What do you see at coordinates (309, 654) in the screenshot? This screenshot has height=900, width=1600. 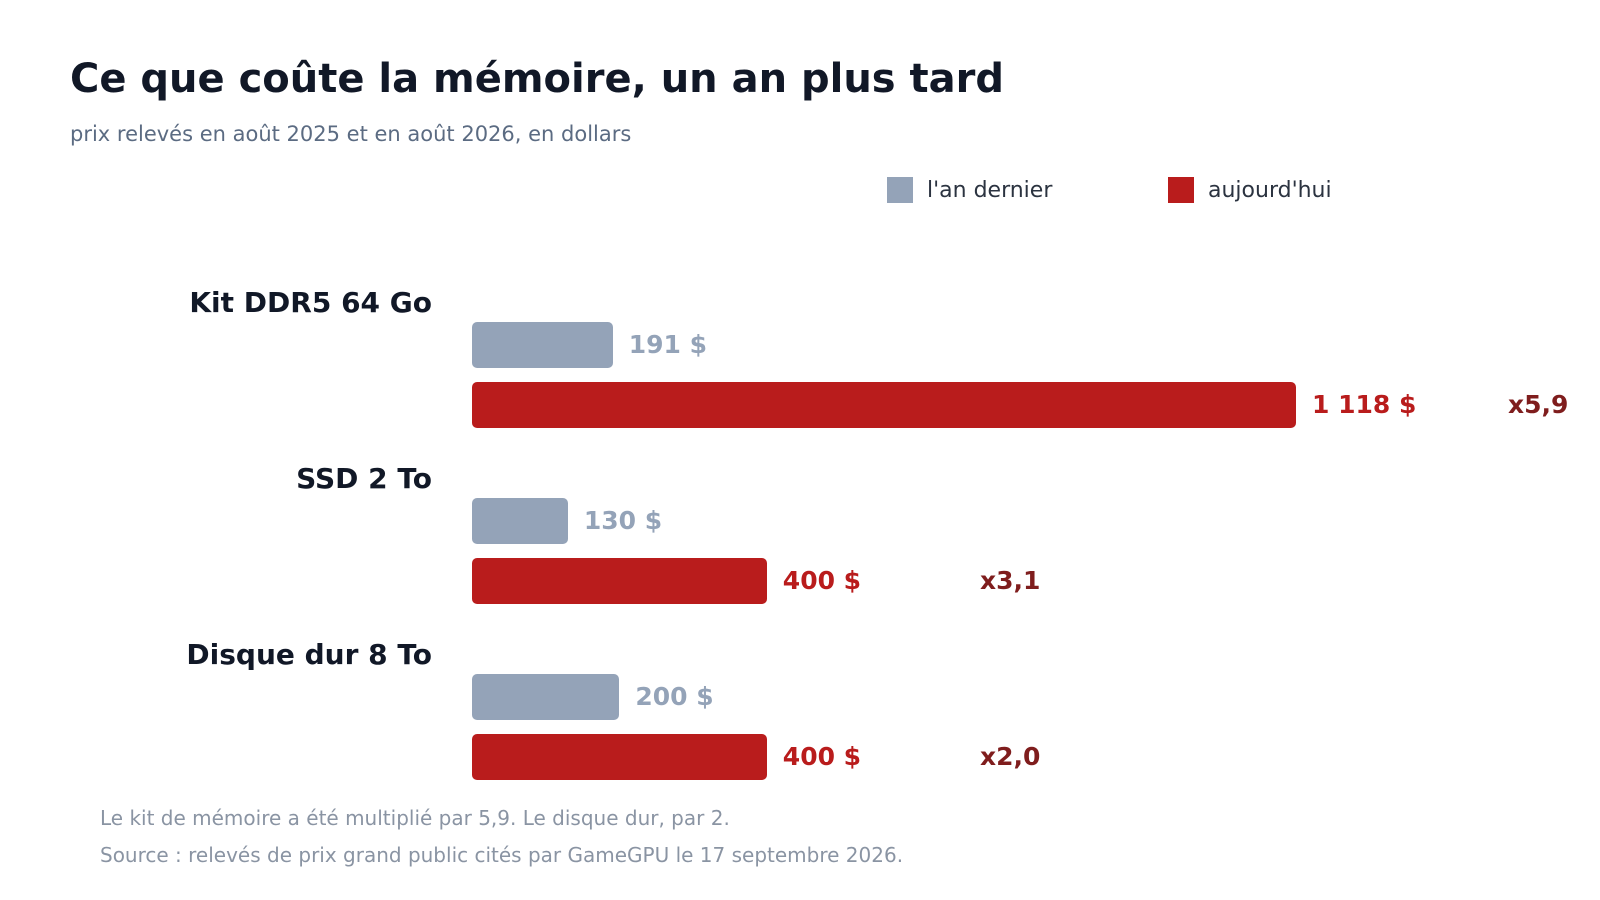 I see `category-label-hdd: Disque dur 8 To` at bounding box center [309, 654].